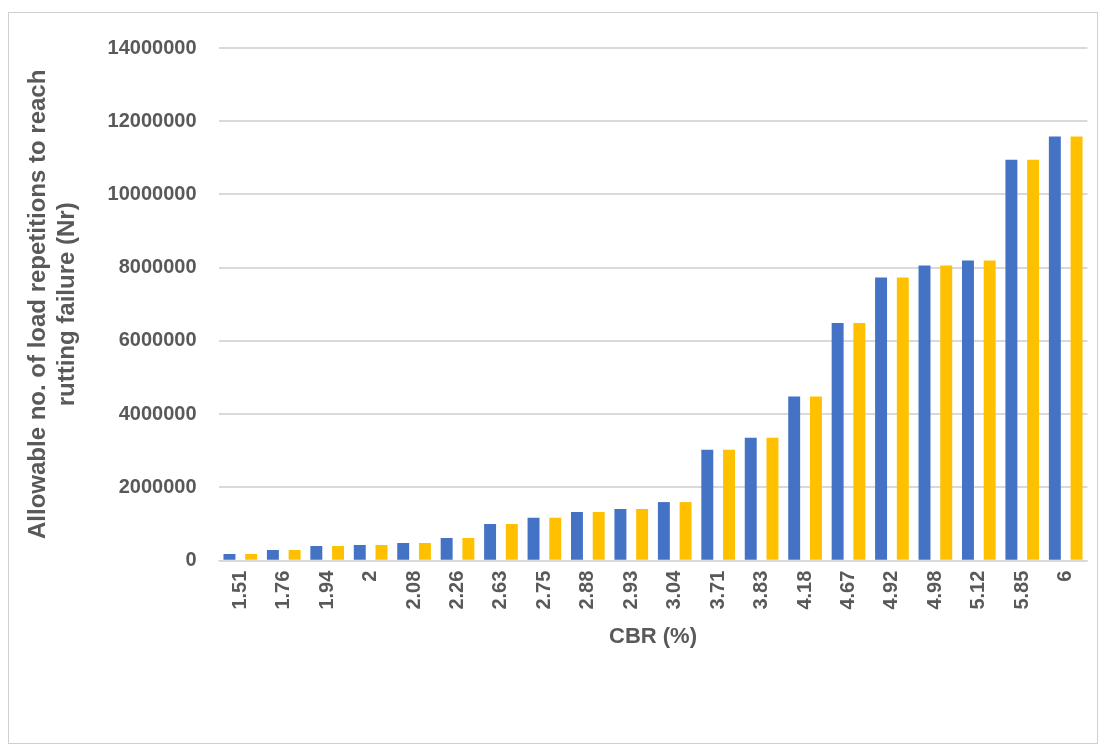 The height and width of the screenshot is (751, 1108). What do you see at coordinates (933, 590) in the screenshot?
I see `x-tick-label: 4.98` at bounding box center [933, 590].